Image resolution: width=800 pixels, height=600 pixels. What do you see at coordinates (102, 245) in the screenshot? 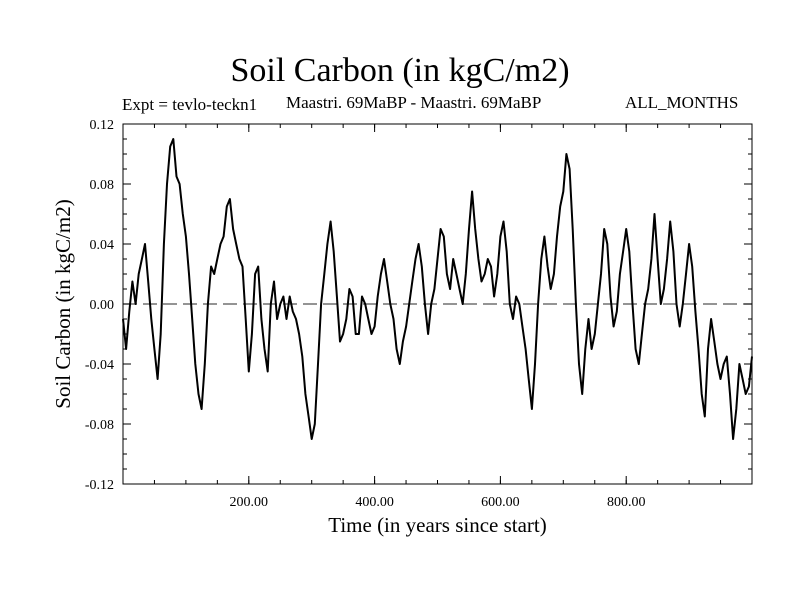
I see `y-tick-label: 0.04` at bounding box center [102, 245].